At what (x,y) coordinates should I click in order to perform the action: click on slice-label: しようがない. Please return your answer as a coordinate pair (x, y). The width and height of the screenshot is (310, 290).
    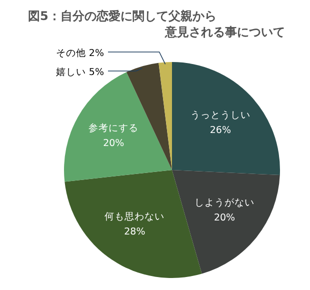
    Looking at the image, I should click on (224, 203).